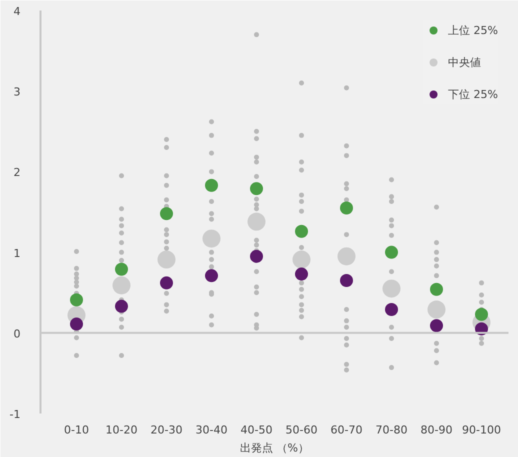  I want to click on x-axis-title: 出発点 （%）, so click(274, 448).